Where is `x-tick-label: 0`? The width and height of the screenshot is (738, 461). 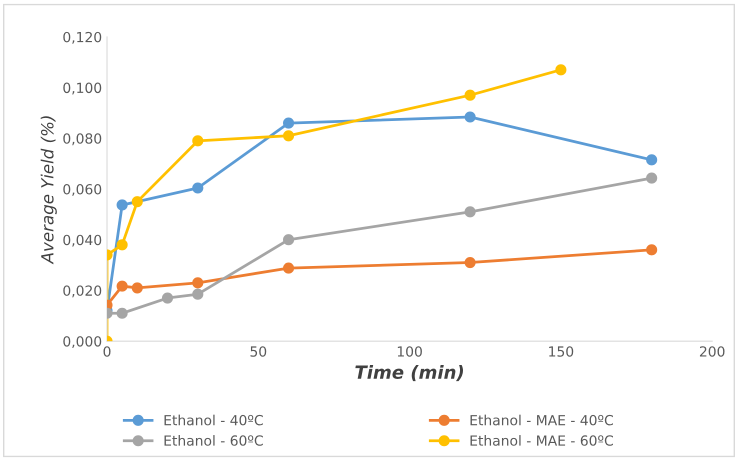
x-tick-label: 0 is located at coordinates (107, 351).